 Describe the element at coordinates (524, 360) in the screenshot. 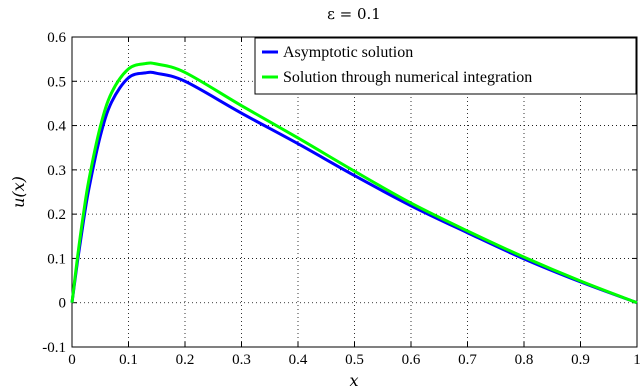

I see `x-tick-label: 0.8` at that location.